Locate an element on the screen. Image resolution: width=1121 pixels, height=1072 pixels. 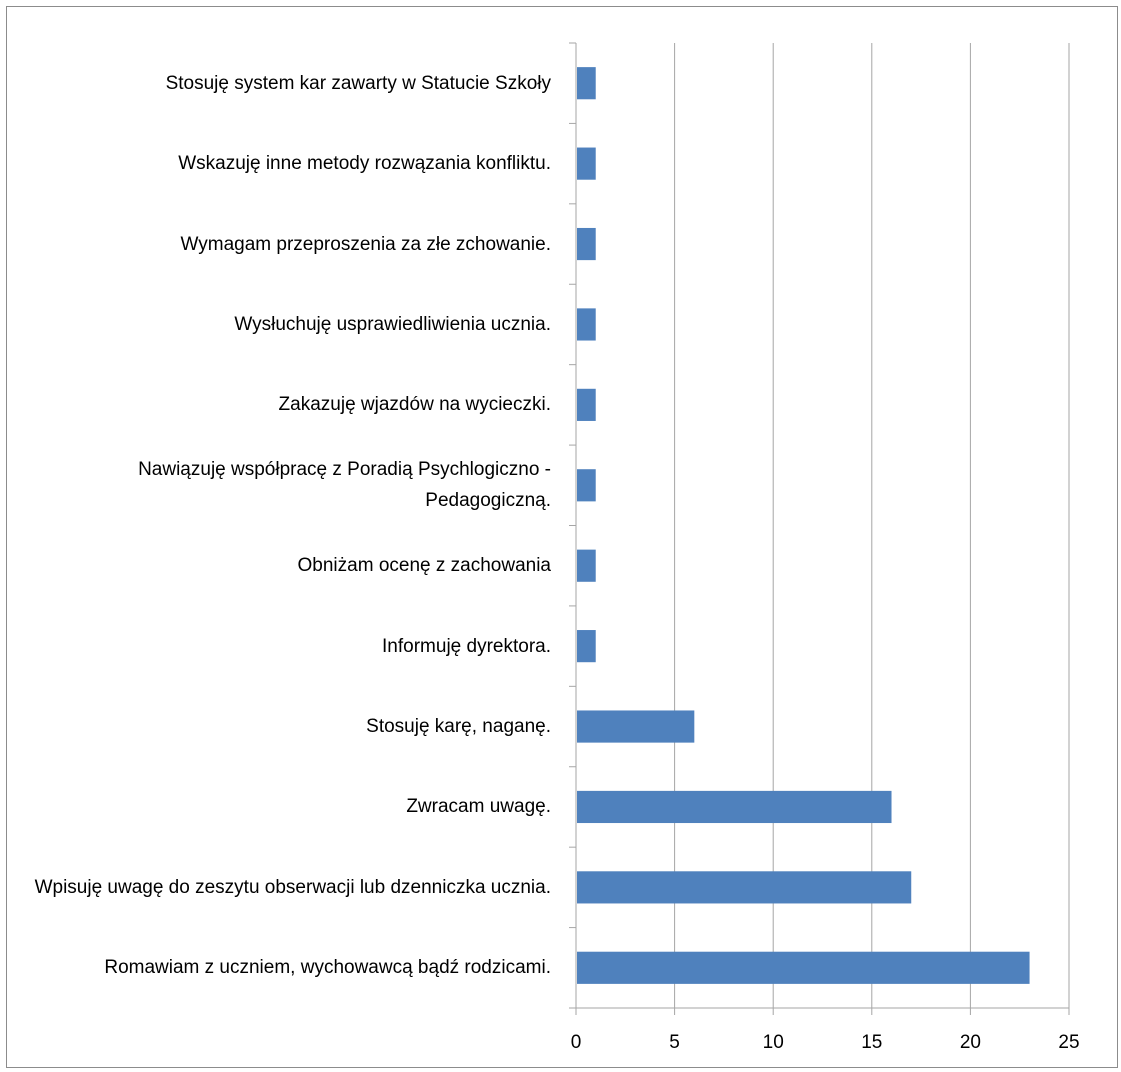
category-label: Obniżam ocenę z zachowania is located at coordinates (424, 566).